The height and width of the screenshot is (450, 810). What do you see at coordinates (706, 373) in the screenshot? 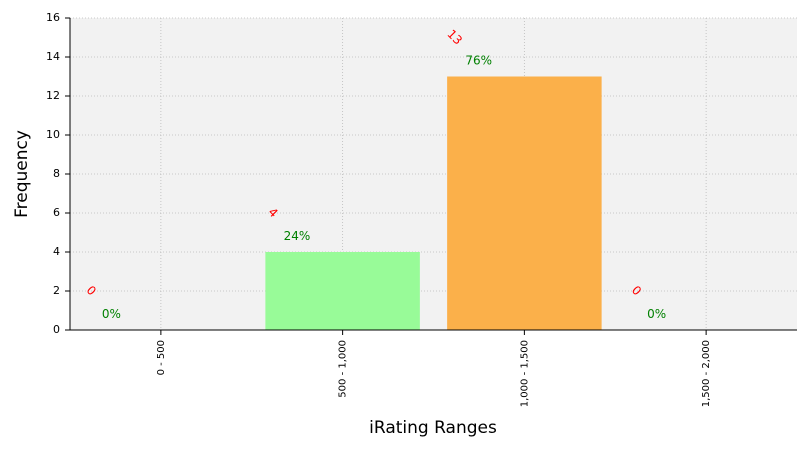
I see `x-tick-label: 1,500 - 2,000` at bounding box center [706, 373].